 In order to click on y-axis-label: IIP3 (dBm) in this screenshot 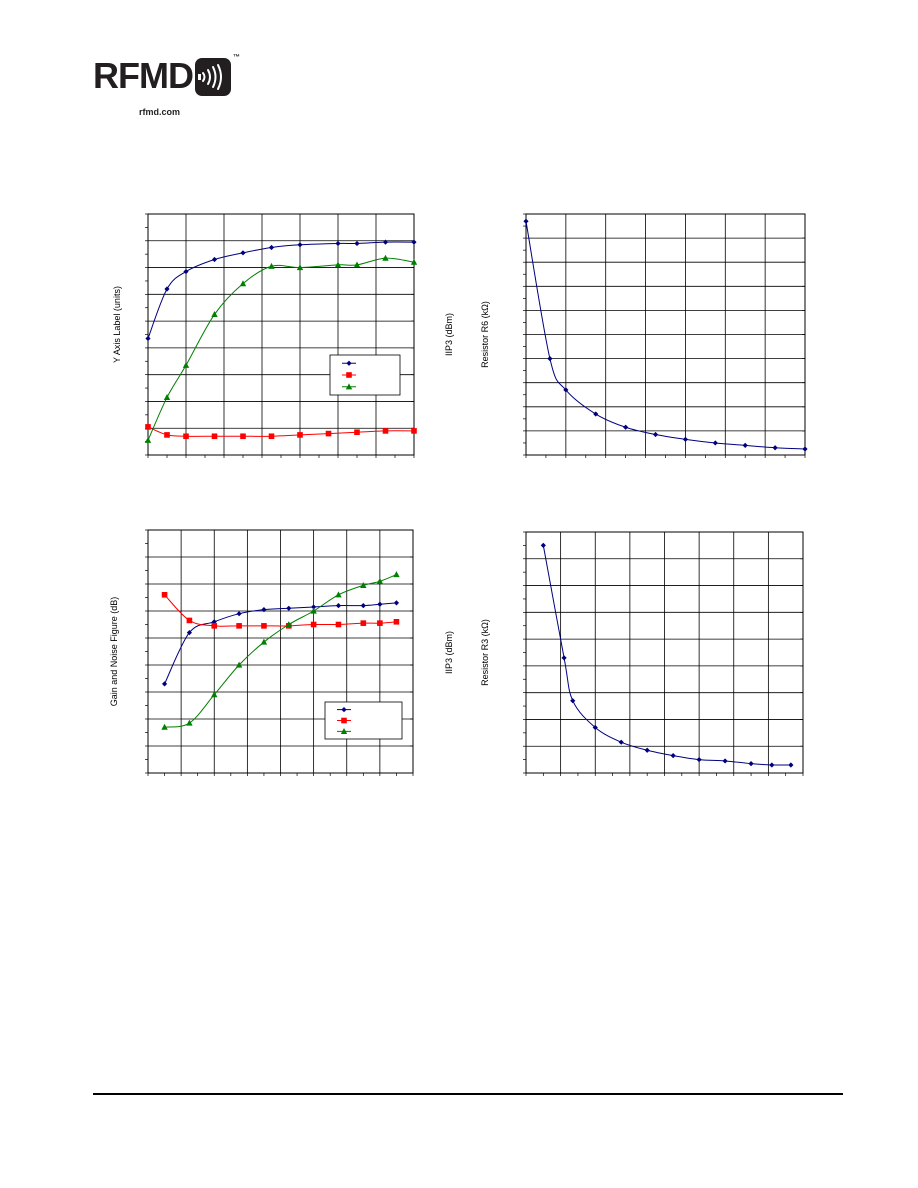, I will do `click(449, 334)`.